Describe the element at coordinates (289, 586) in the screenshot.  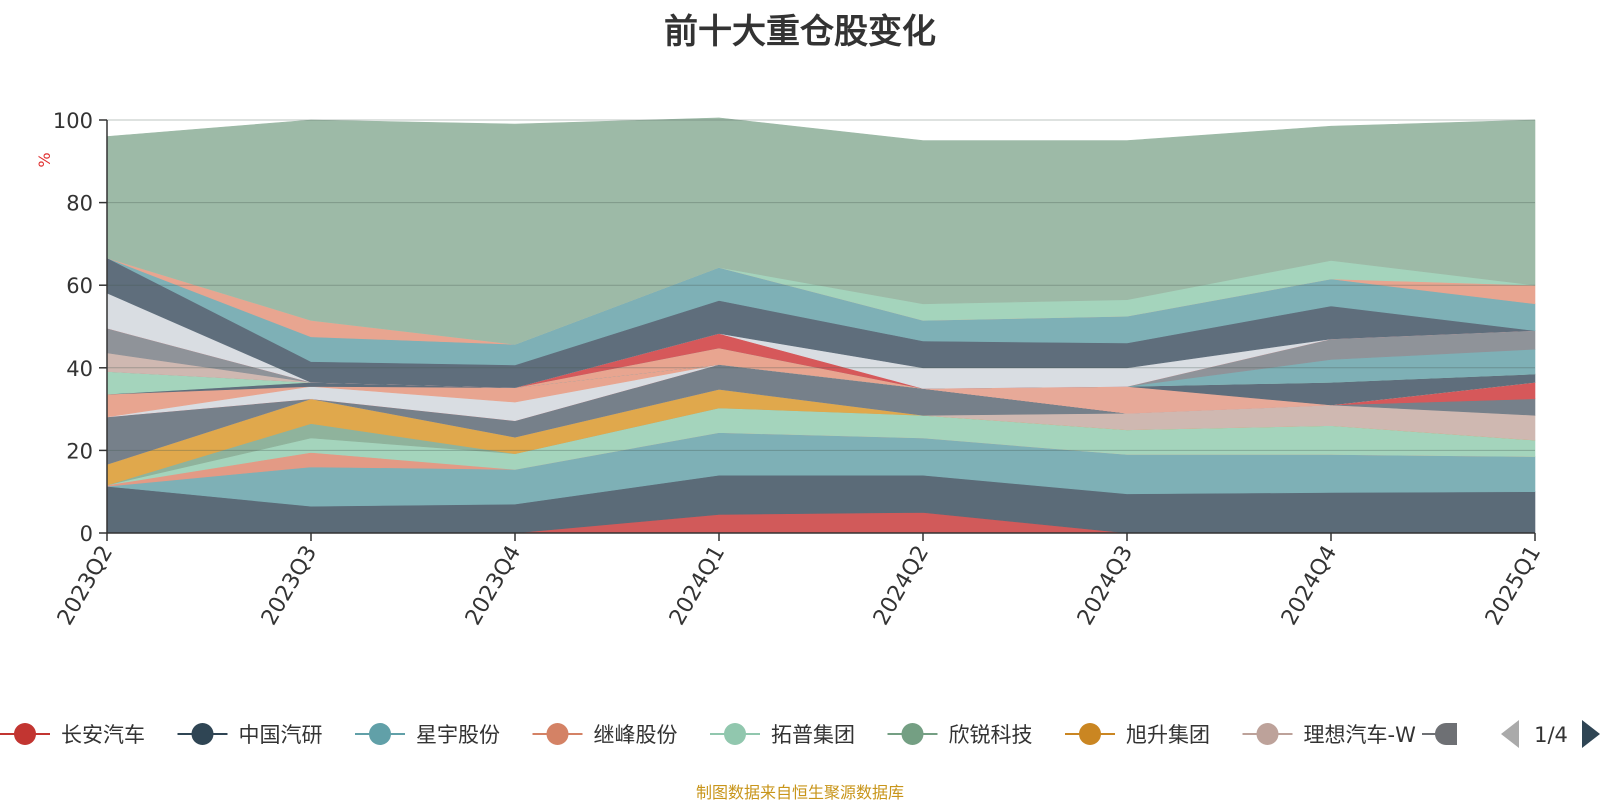
I see `x-tick-label: 2023Q3` at that location.